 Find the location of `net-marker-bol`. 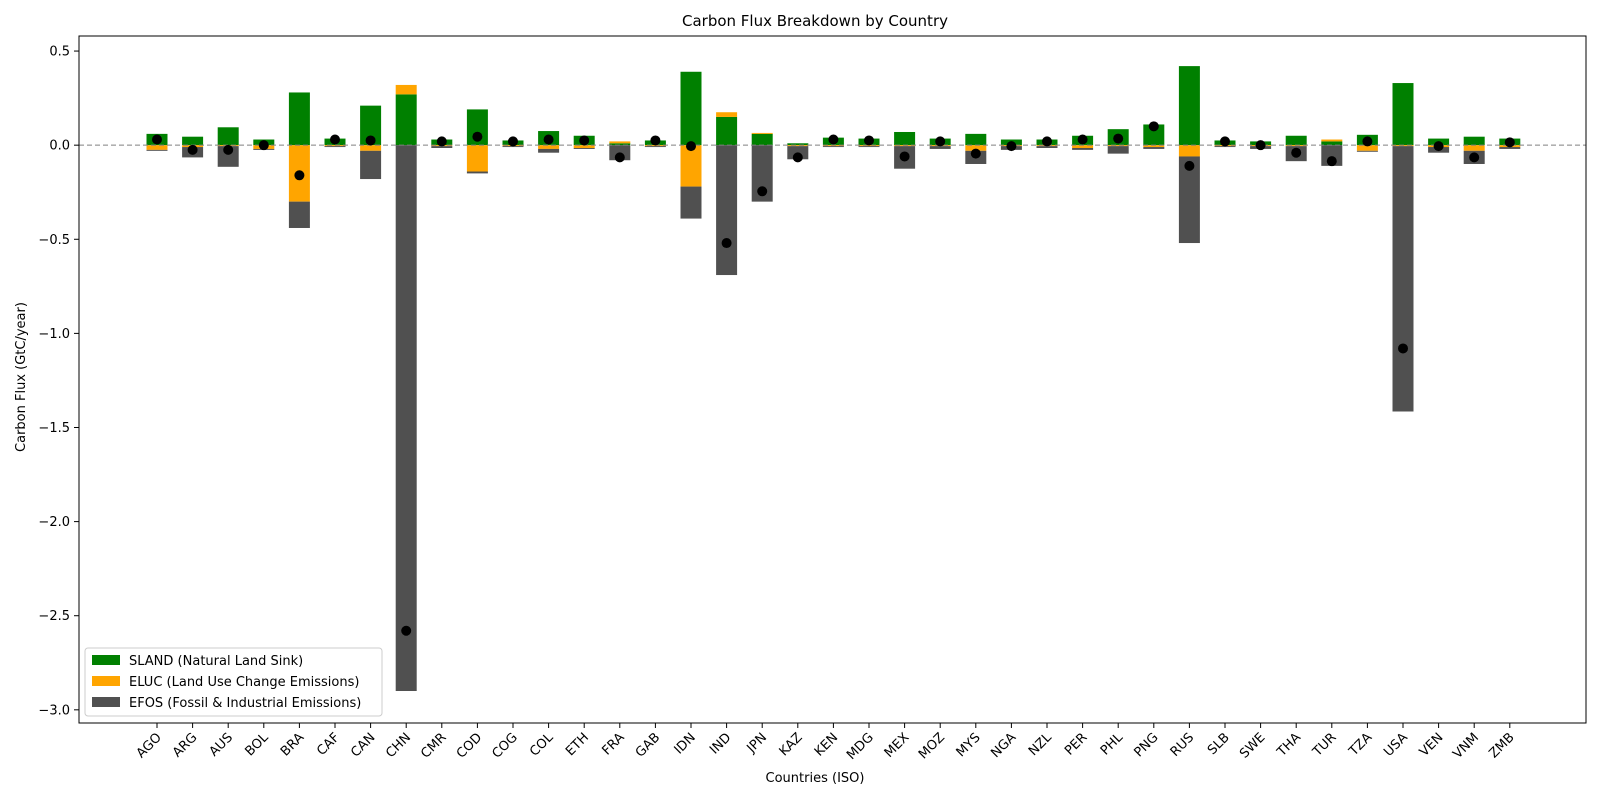

net-marker-bol is located at coordinates (263, 145).